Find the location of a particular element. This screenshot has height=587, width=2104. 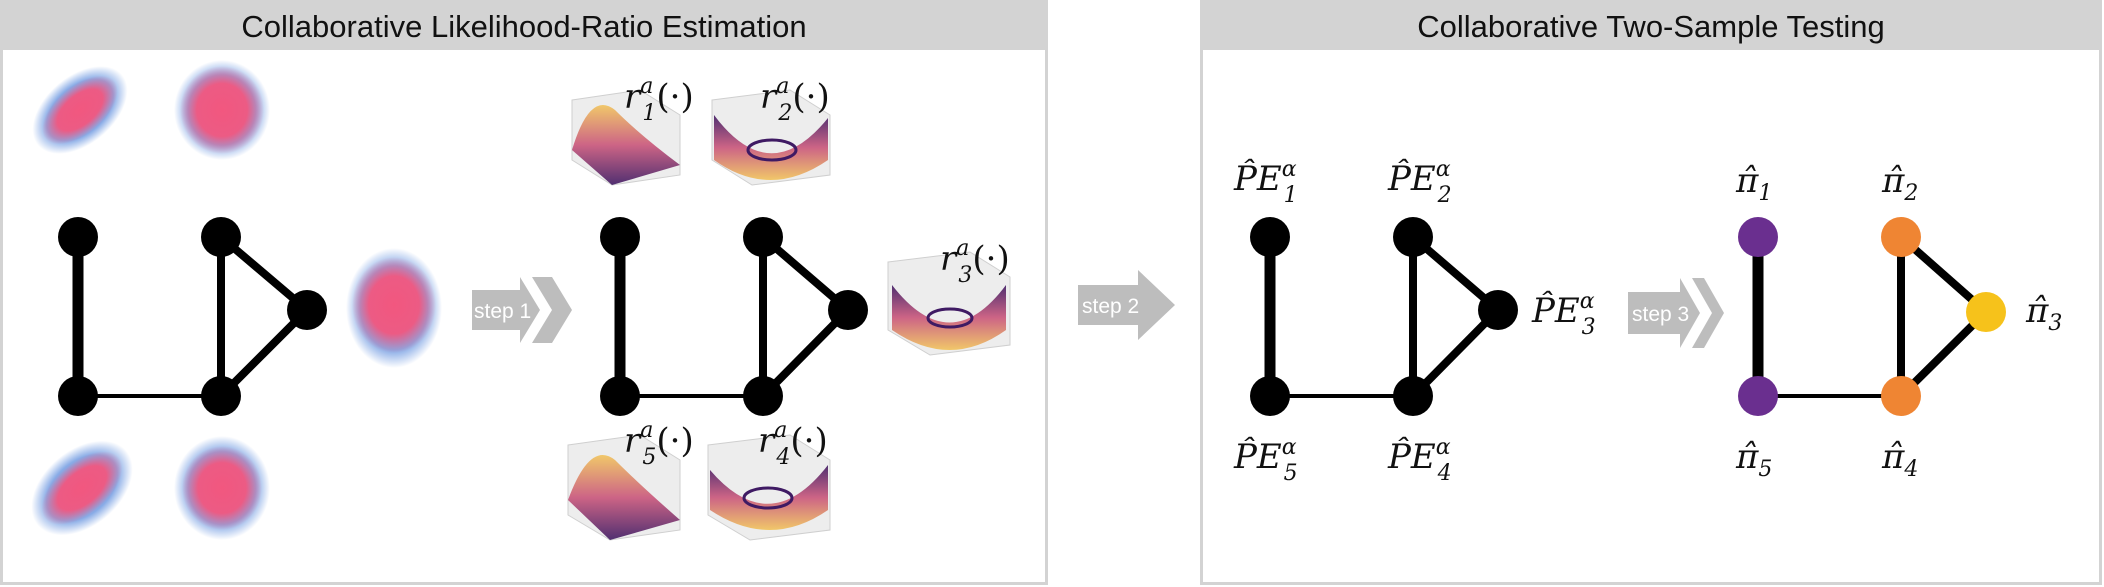

pe-label-3: P̂Eα 3 is located at coordinates (1563, 314).